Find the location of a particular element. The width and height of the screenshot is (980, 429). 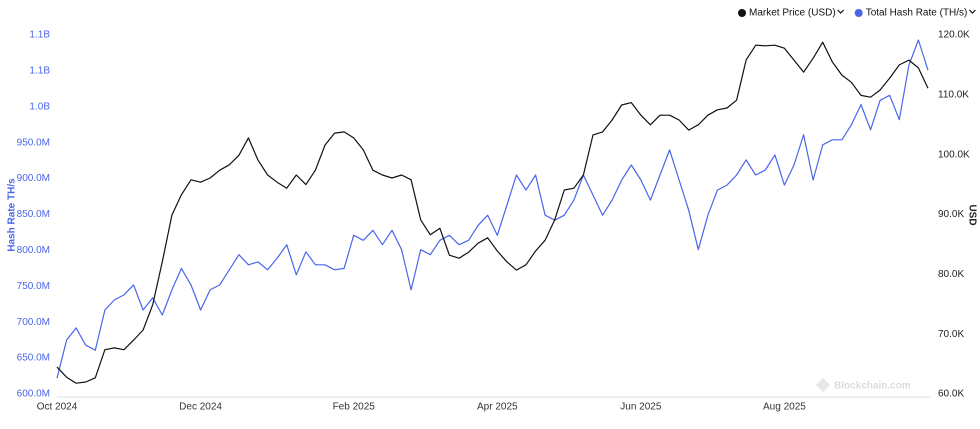

legend-label: Total Hash Rate (TH/s) is located at coordinates (917, 13).